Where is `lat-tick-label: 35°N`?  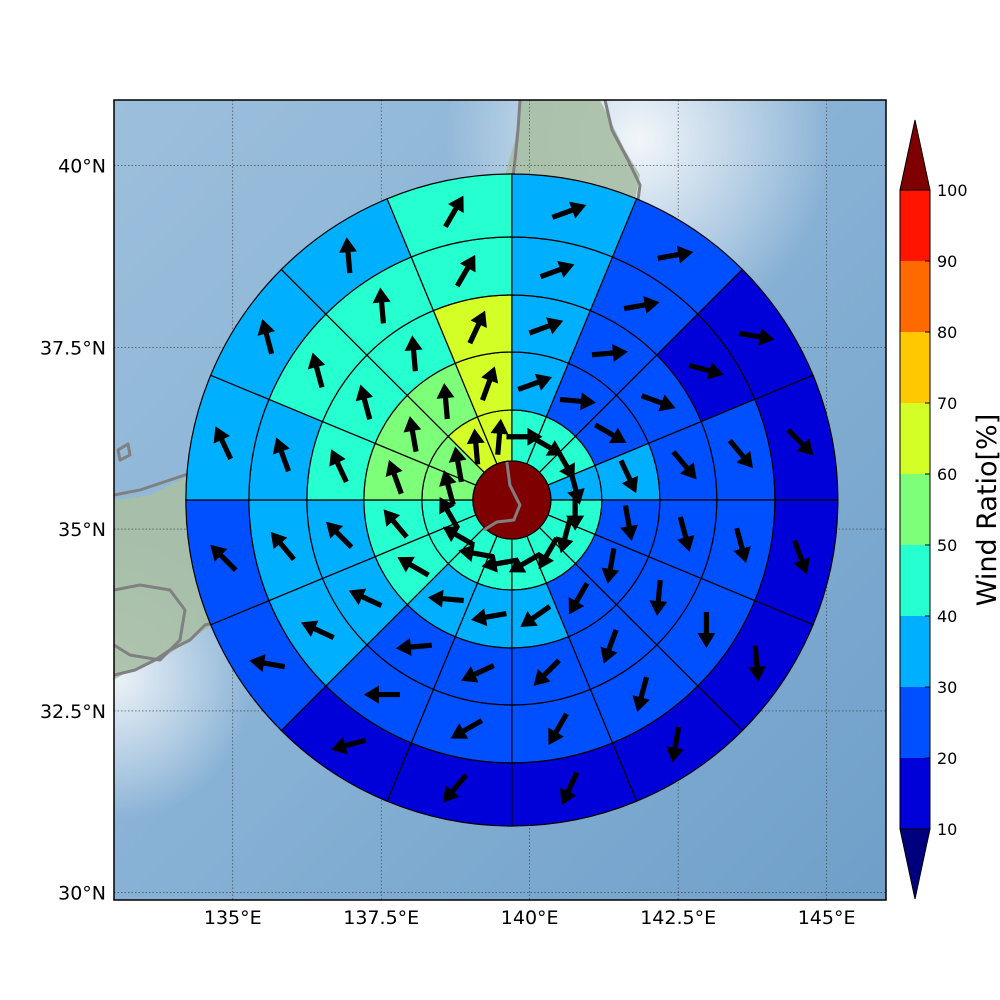
lat-tick-label: 35°N is located at coordinates (82, 530).